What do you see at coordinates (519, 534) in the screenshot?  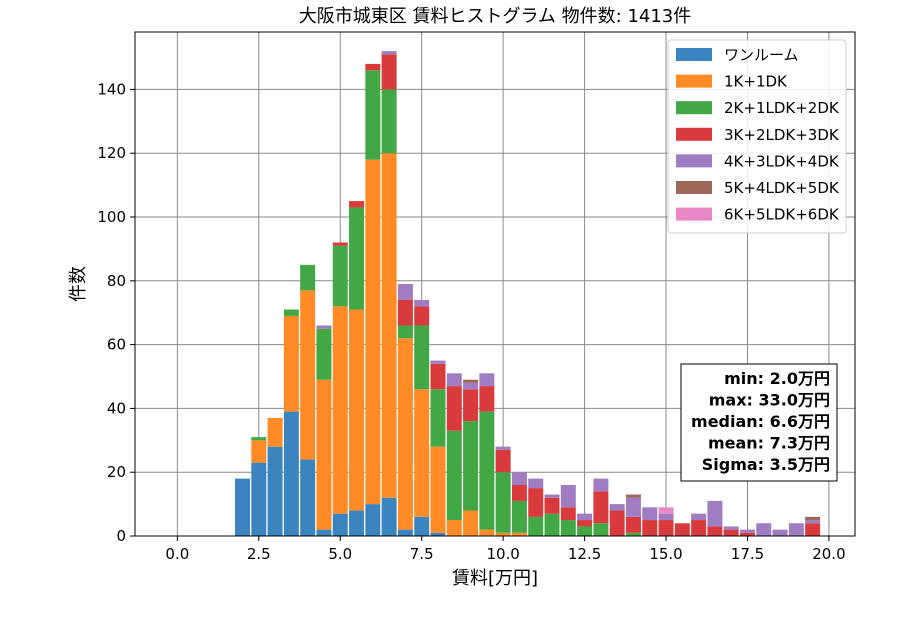 I see `bar-s1-b17` at bounding box center [519, 534].